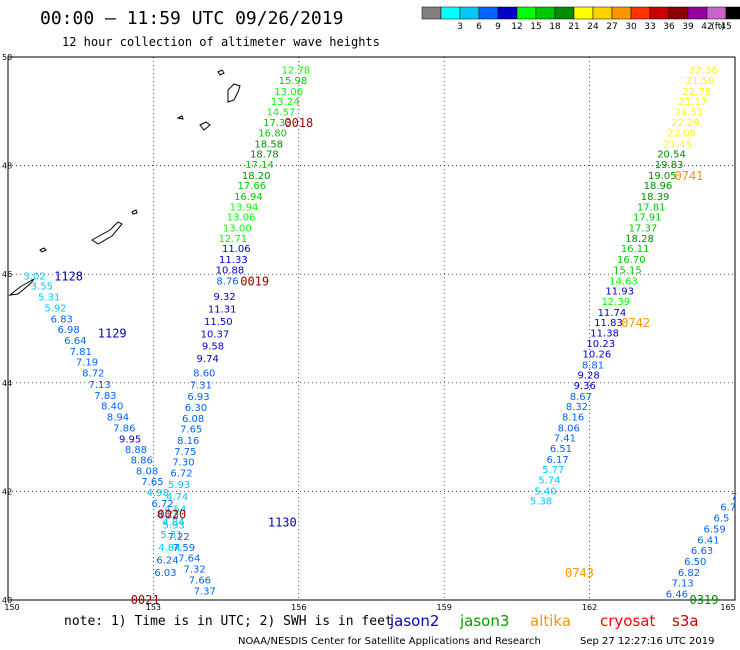 This screenshot has width=740, height=650. What do you see at coordinates (695, 562) in the screenshot?
I see `wave-height-value: 6.50` at bounding box center [695, 562].